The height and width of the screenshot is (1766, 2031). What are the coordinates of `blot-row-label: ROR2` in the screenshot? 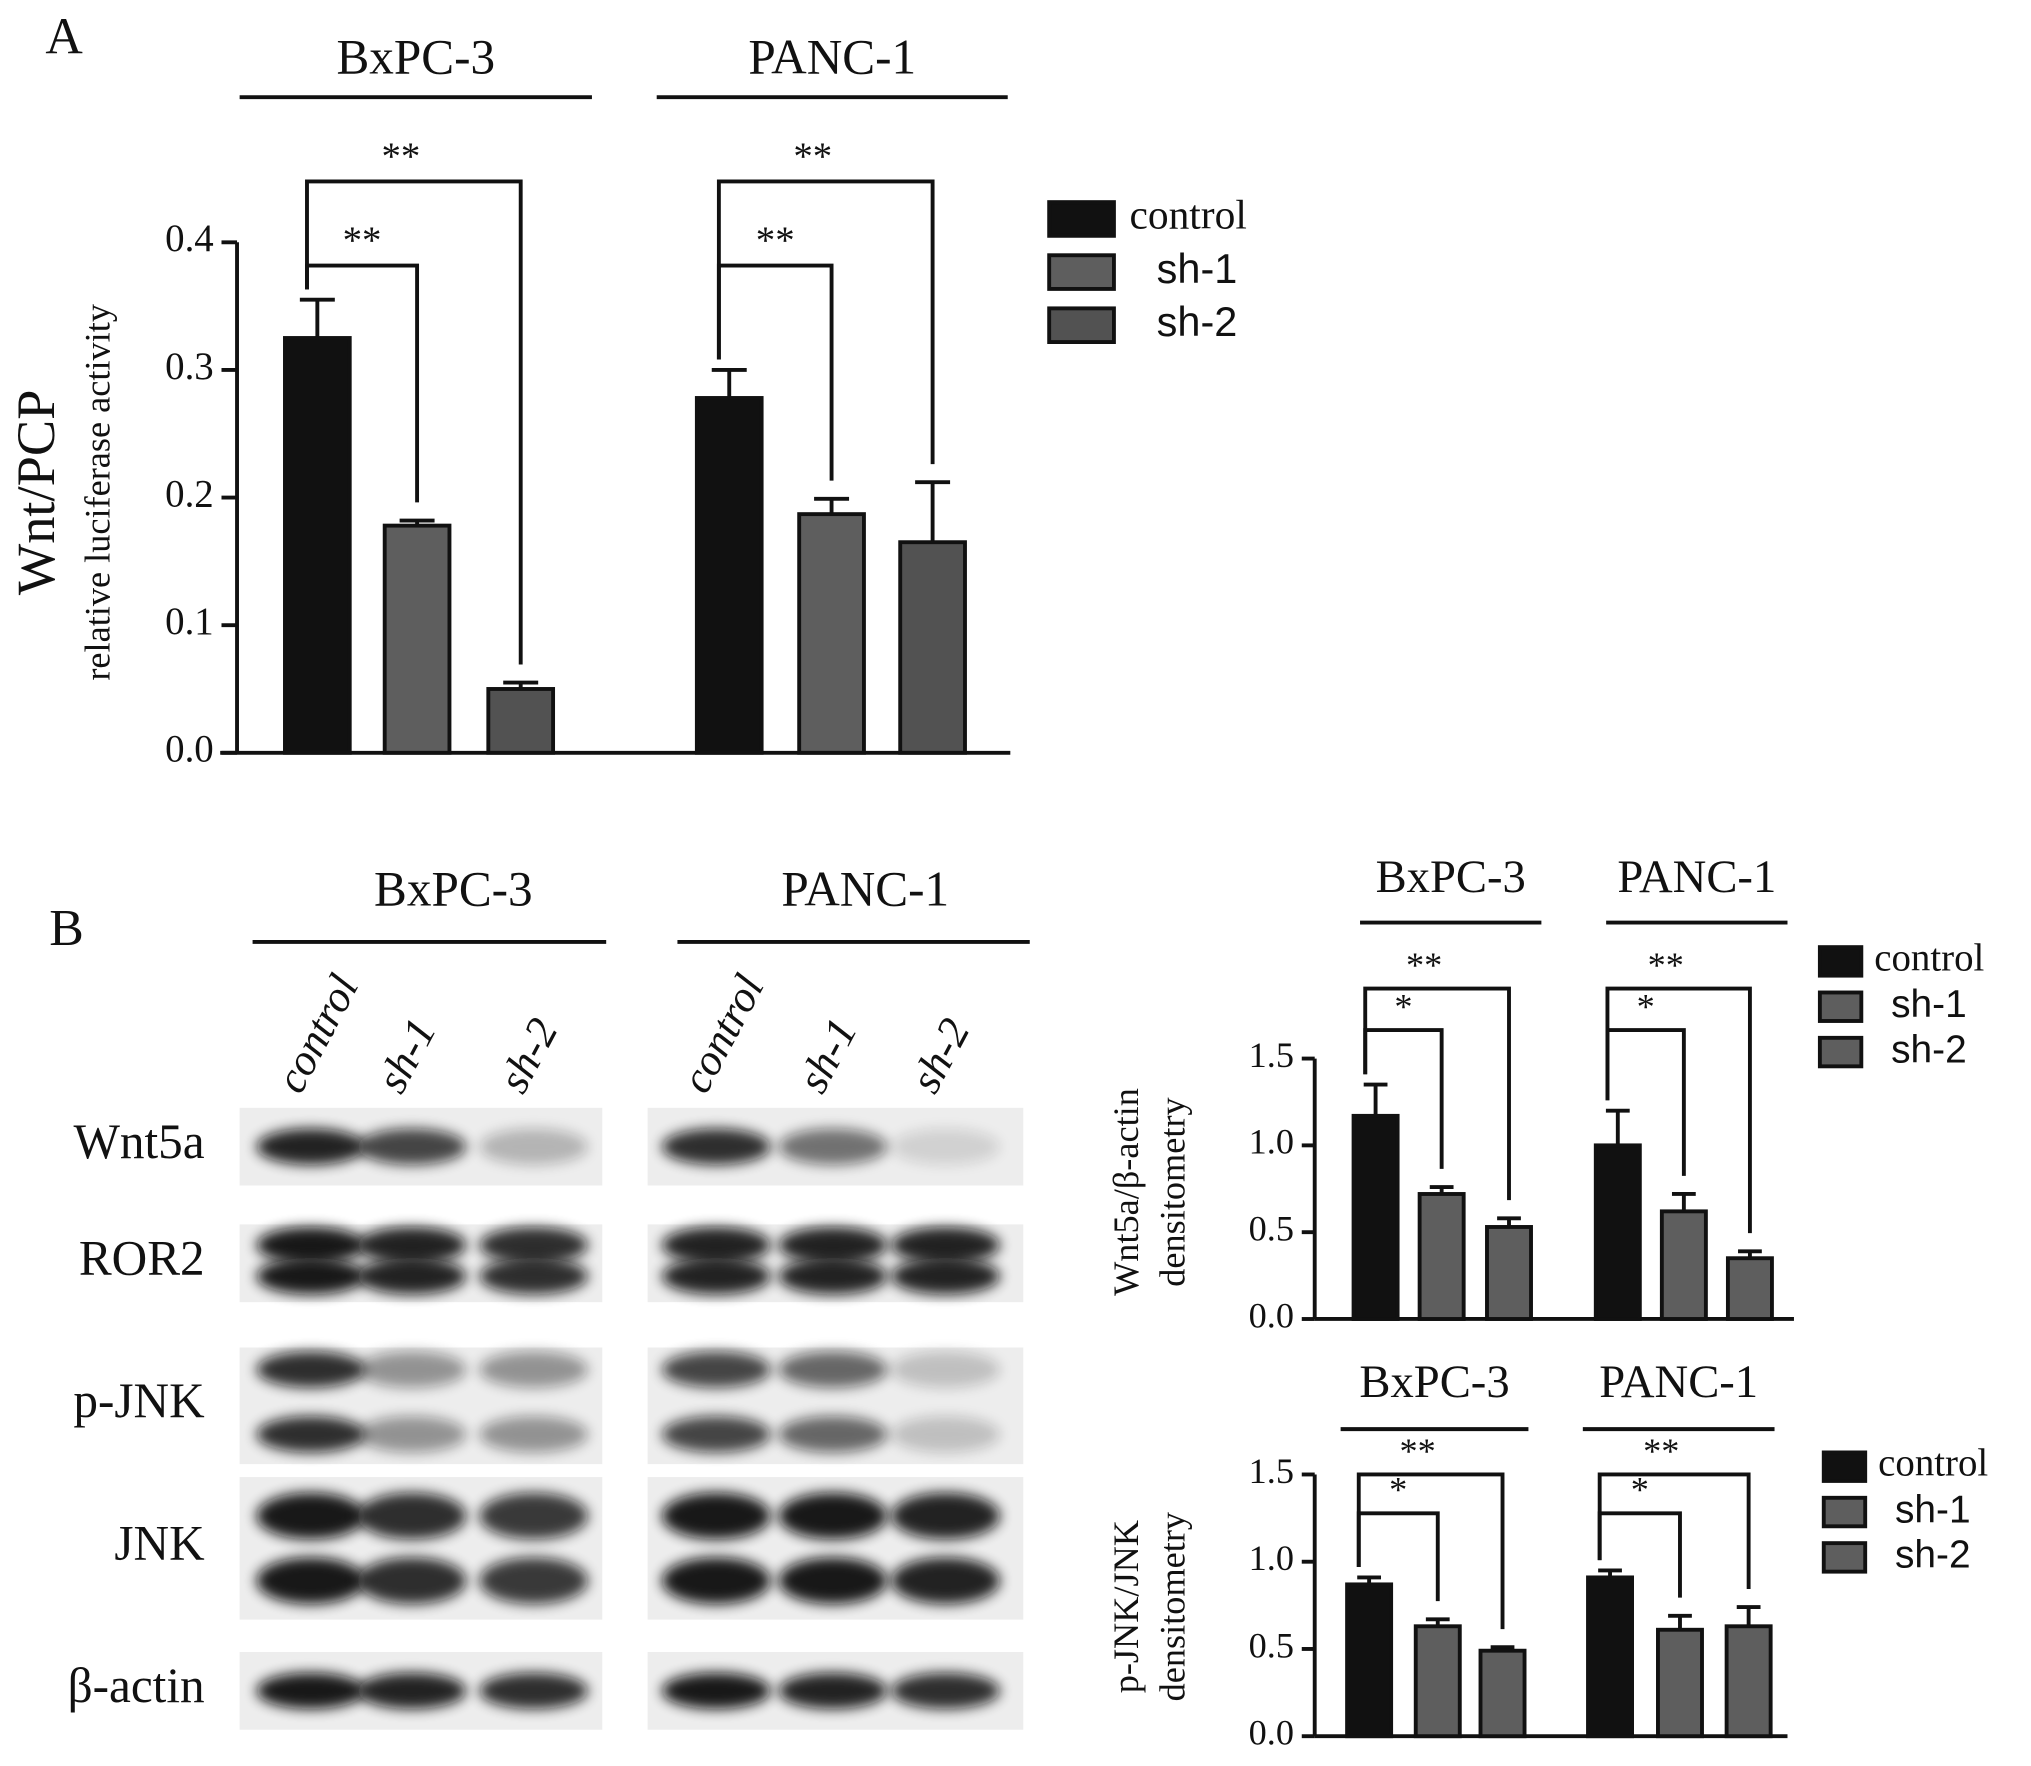 It's located at (142, 1258).